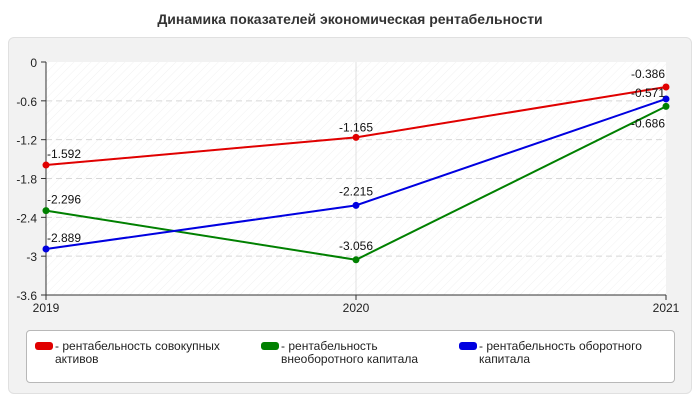 The width and height of the screenshot is (700, 400). What do you see at coordinates (44, 346) in the screenshot?
I see `legend-swatch-red` at bounding box center [44, 346].